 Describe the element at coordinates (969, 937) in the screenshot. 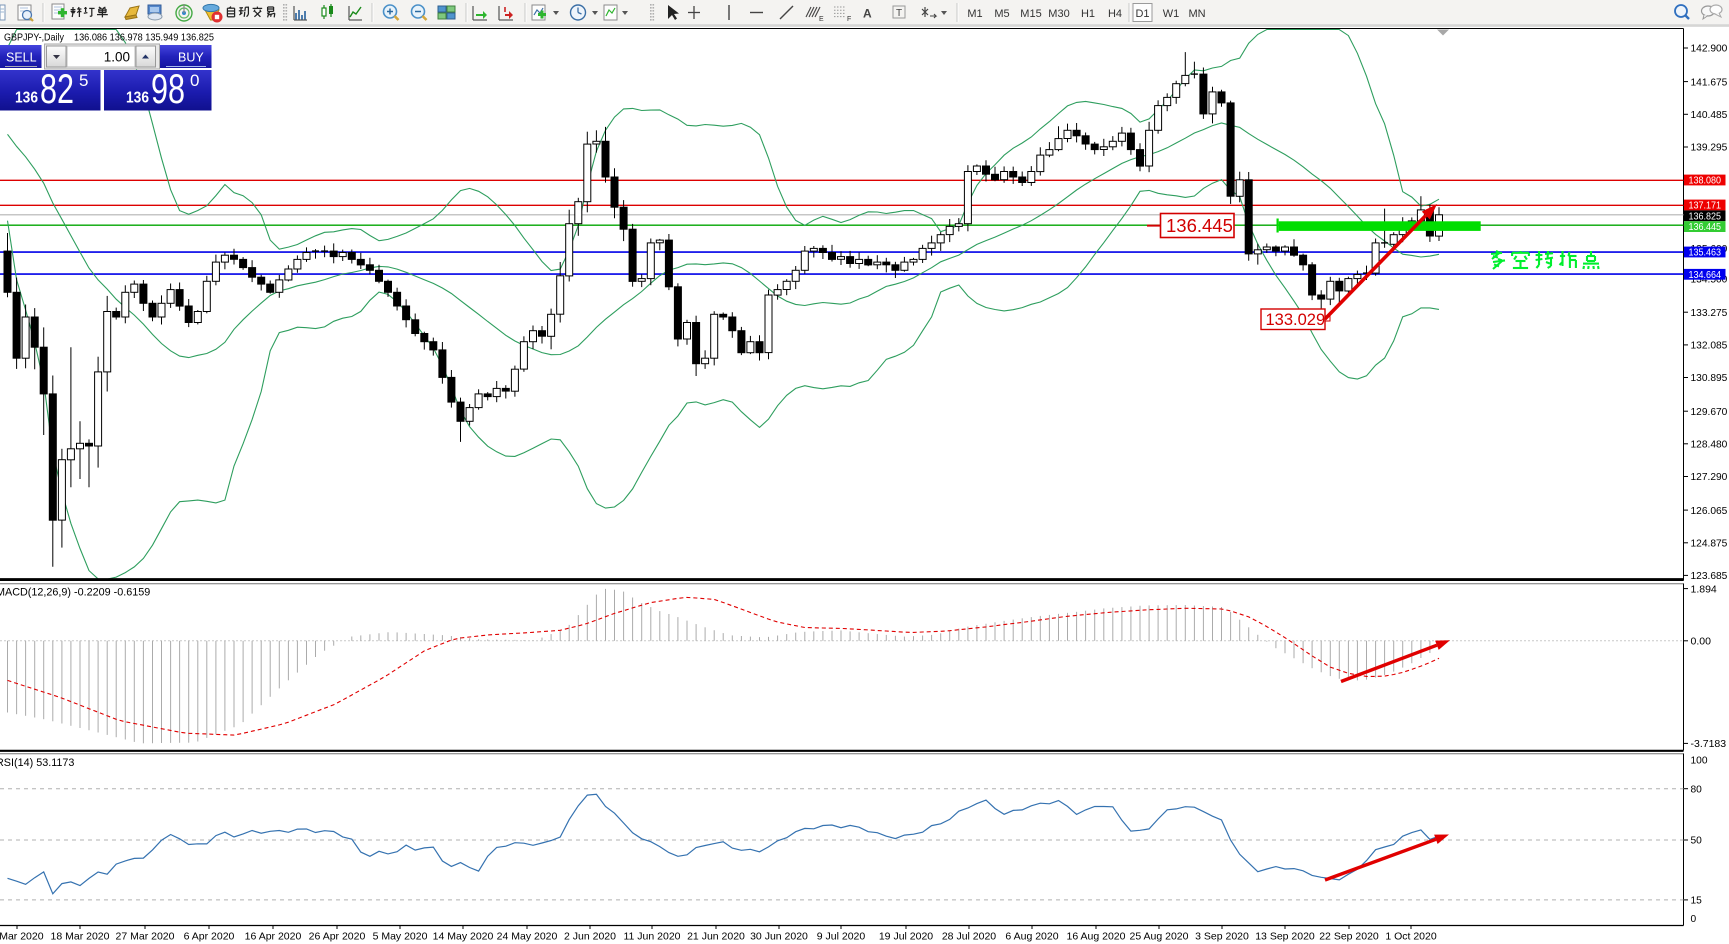

I see `svg-text: 28 Jul 2020` at that location.